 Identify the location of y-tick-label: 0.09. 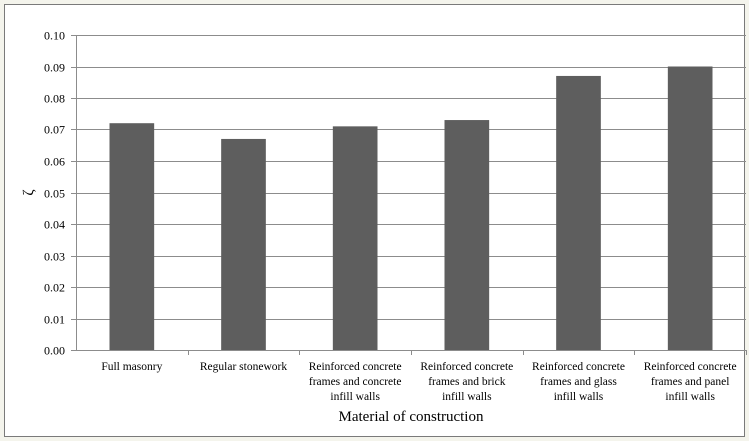
(54, 68).